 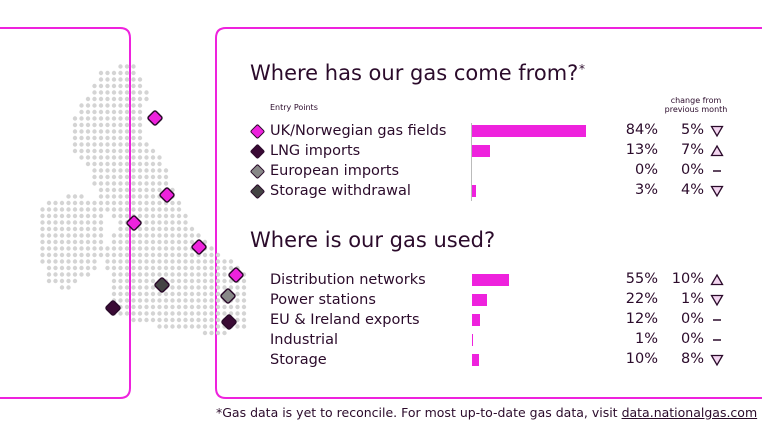 What do you see at coordinates (692, 359) in the screenshot?
I see `change: 8%` at bounding box center [692, 359].